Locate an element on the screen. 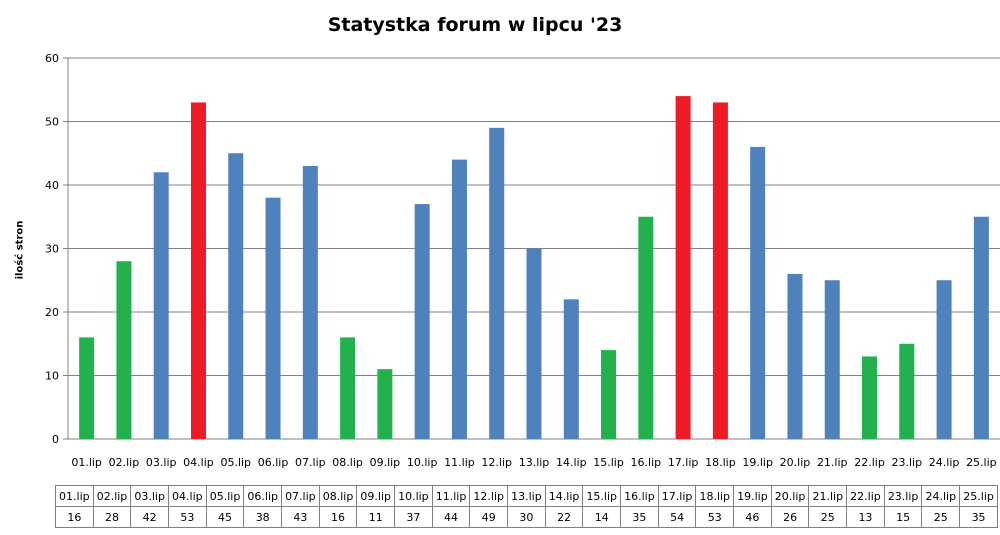 Image resolution: width=1000 pixels, height=535 pixels. bar-16.lip is located at coordinates (646, 327).